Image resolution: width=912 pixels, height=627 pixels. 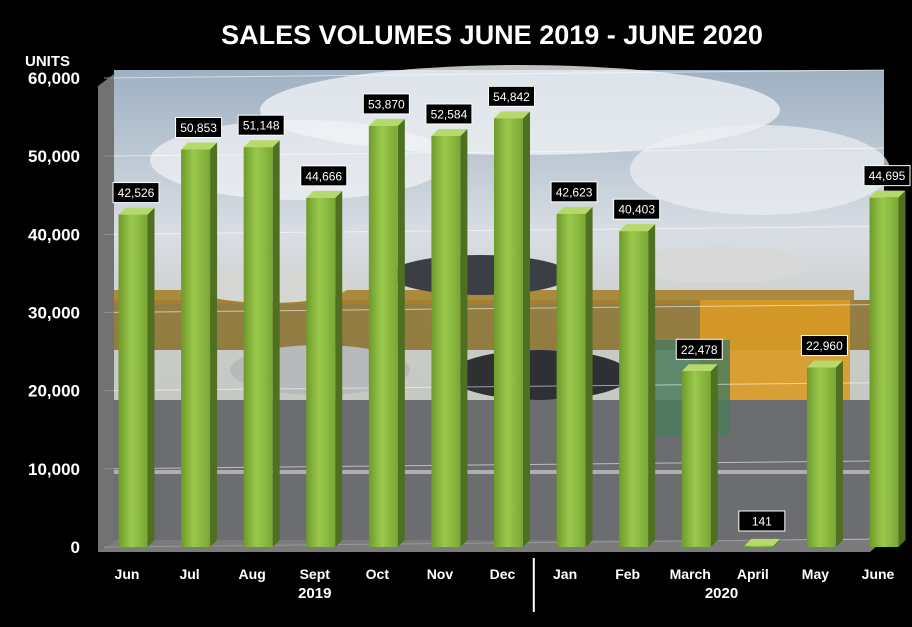 I want to click on x-tick-label: May, so click(x=815, y=574).